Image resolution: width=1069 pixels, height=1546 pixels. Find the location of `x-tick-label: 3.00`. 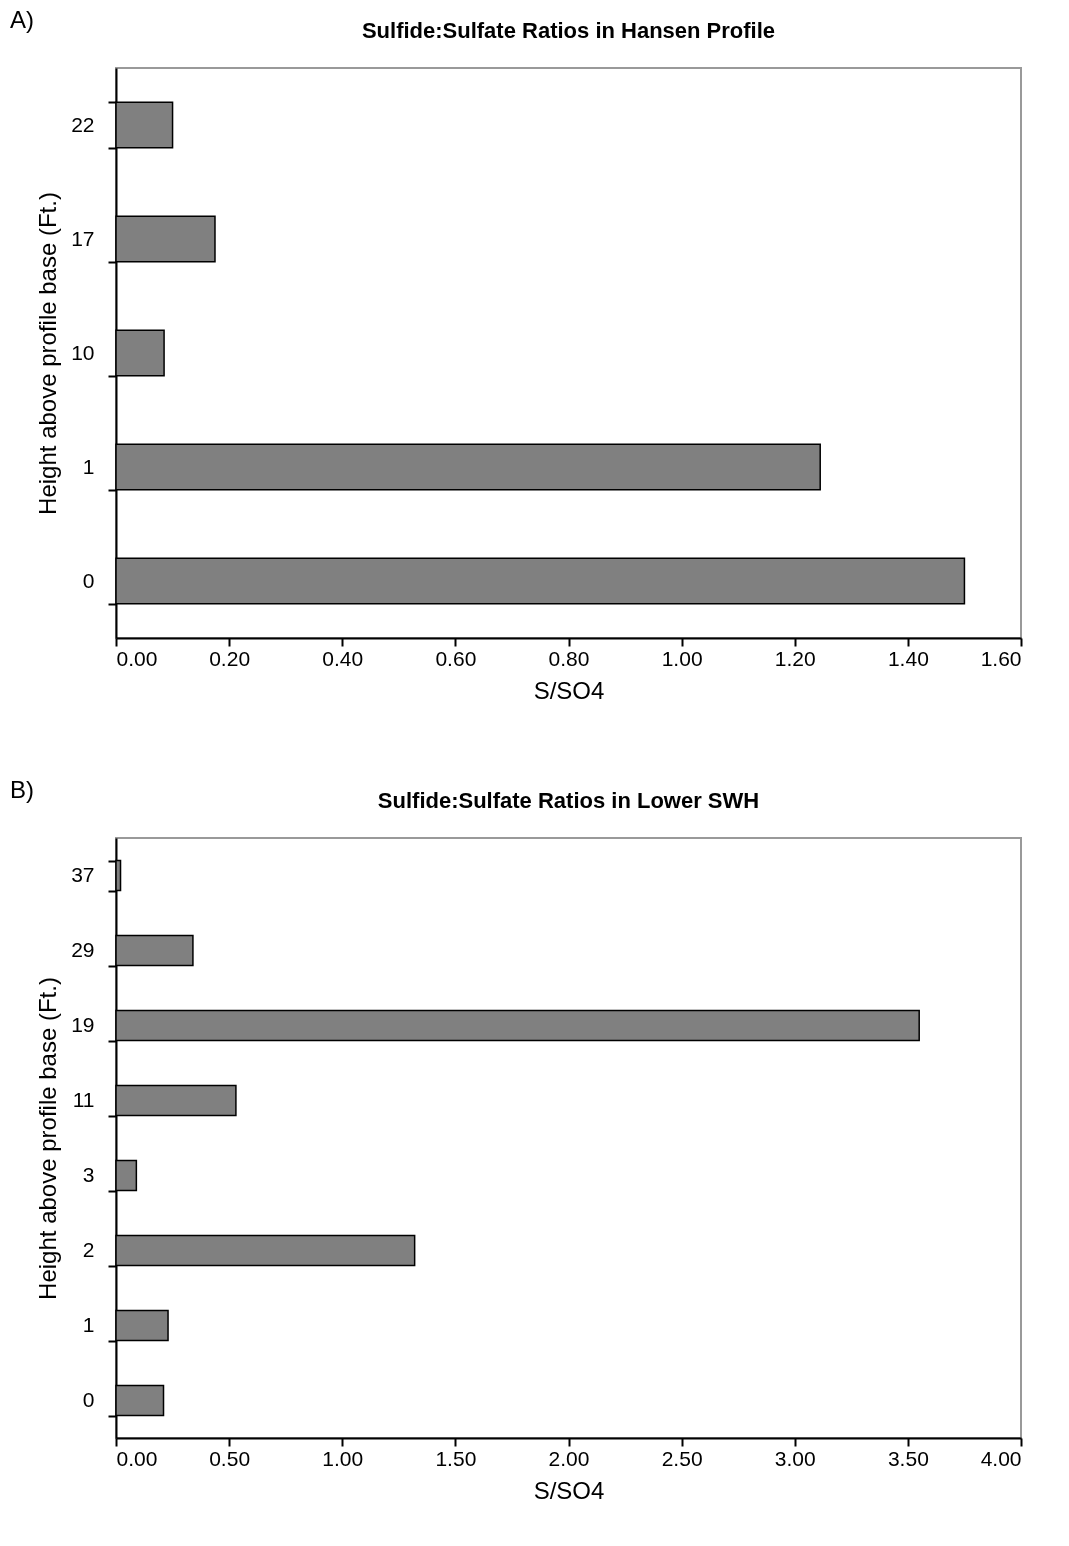

x-tick-label: 3.00 is located at coordinates (795, 1458).